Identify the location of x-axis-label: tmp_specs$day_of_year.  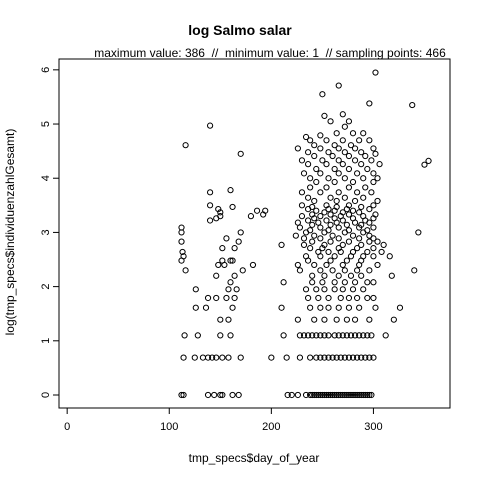
(254, 458).